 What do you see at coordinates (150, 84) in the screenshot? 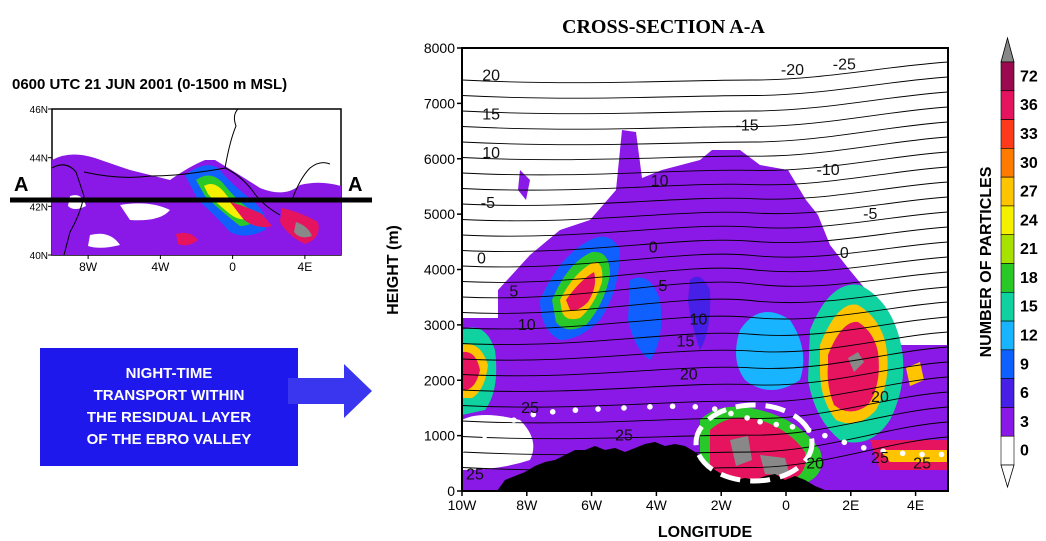
I see `map-title: 0600 UTC 21 JUN 2001 (0-1500 m MSL)` at bounding box center [150, 84].